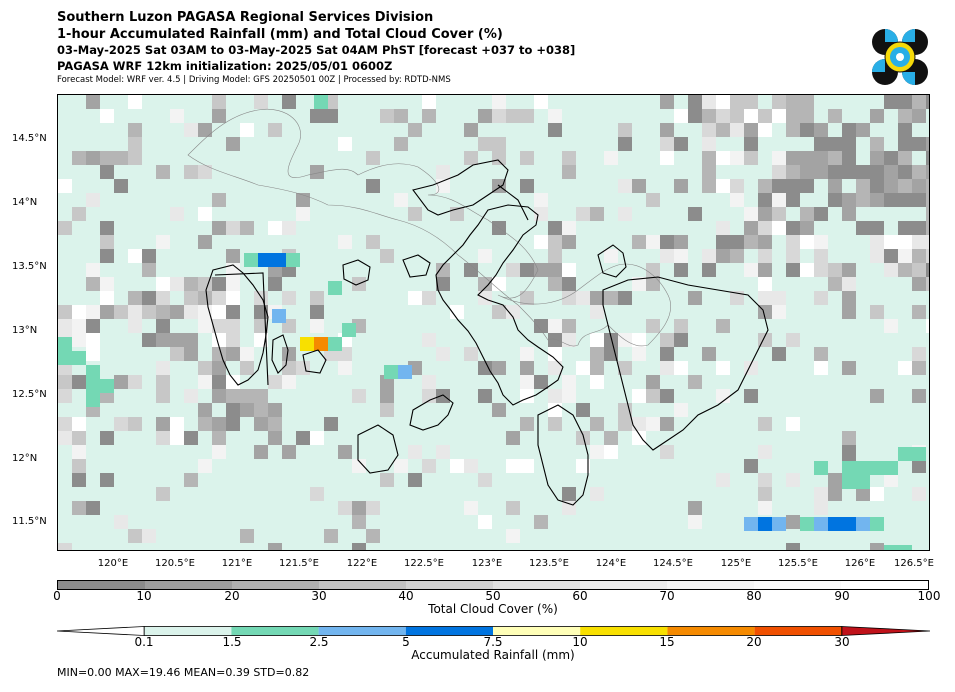  I want to click on lon-label: 124°E, so click(611, 563).